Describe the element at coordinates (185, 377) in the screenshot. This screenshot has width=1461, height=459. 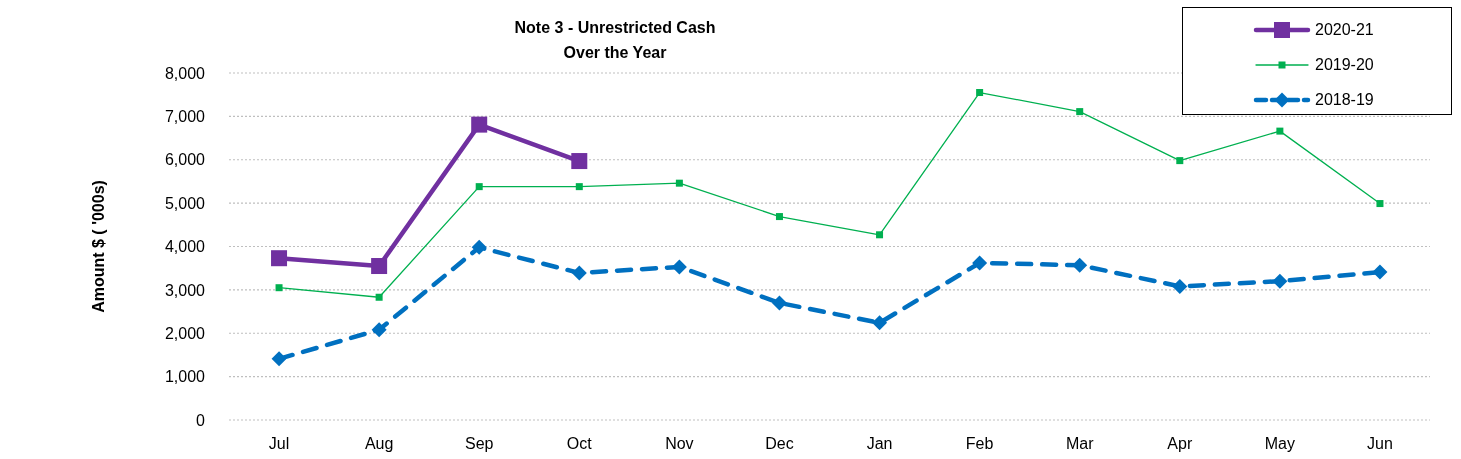
I see `y-tick-label: 1,000` at that location.